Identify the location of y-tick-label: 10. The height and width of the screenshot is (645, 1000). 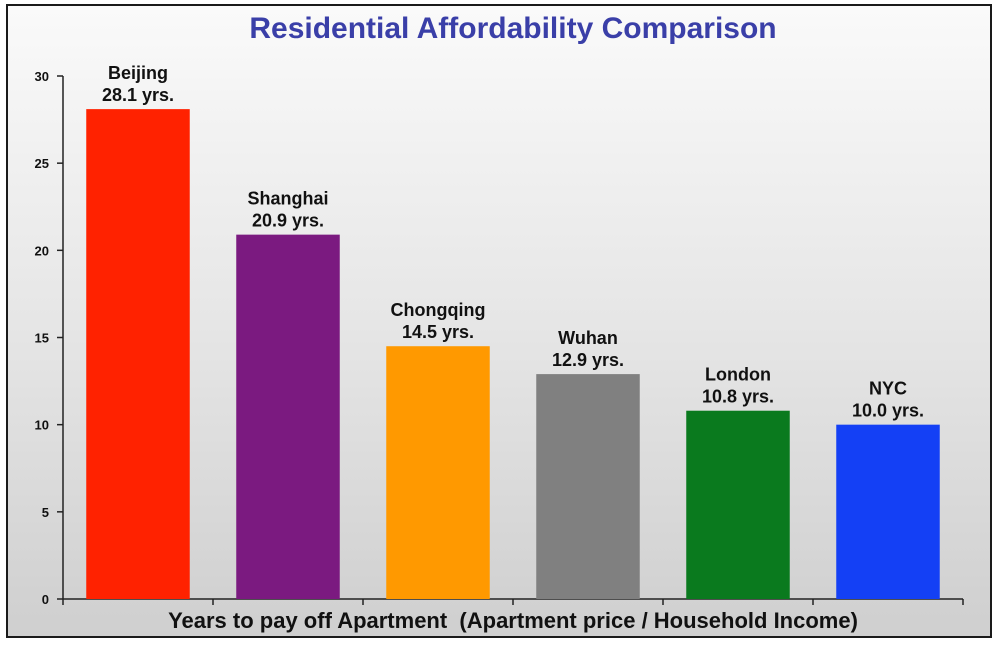
(42, 425).